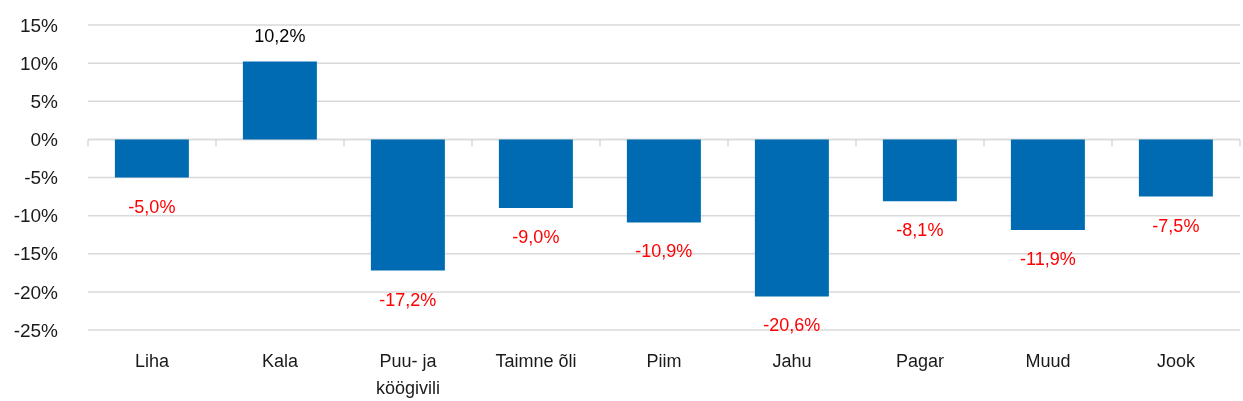 This screenshot has width=1243, height=401. Describe the element at coordinates (1048, 361) in the screenshot. I see `x-tick-label: Muud` at that location.